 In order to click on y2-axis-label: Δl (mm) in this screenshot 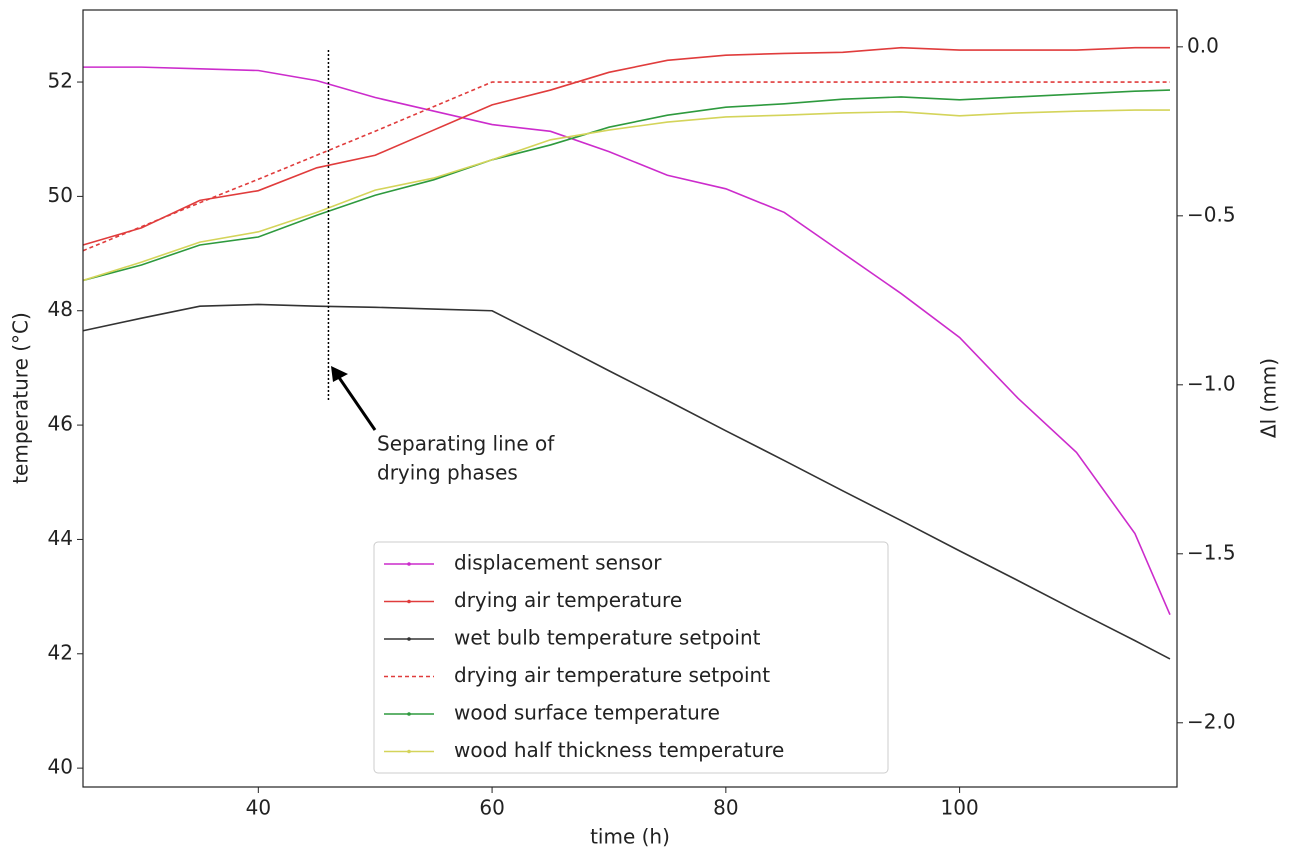, I will do `click(1269, 398)`.